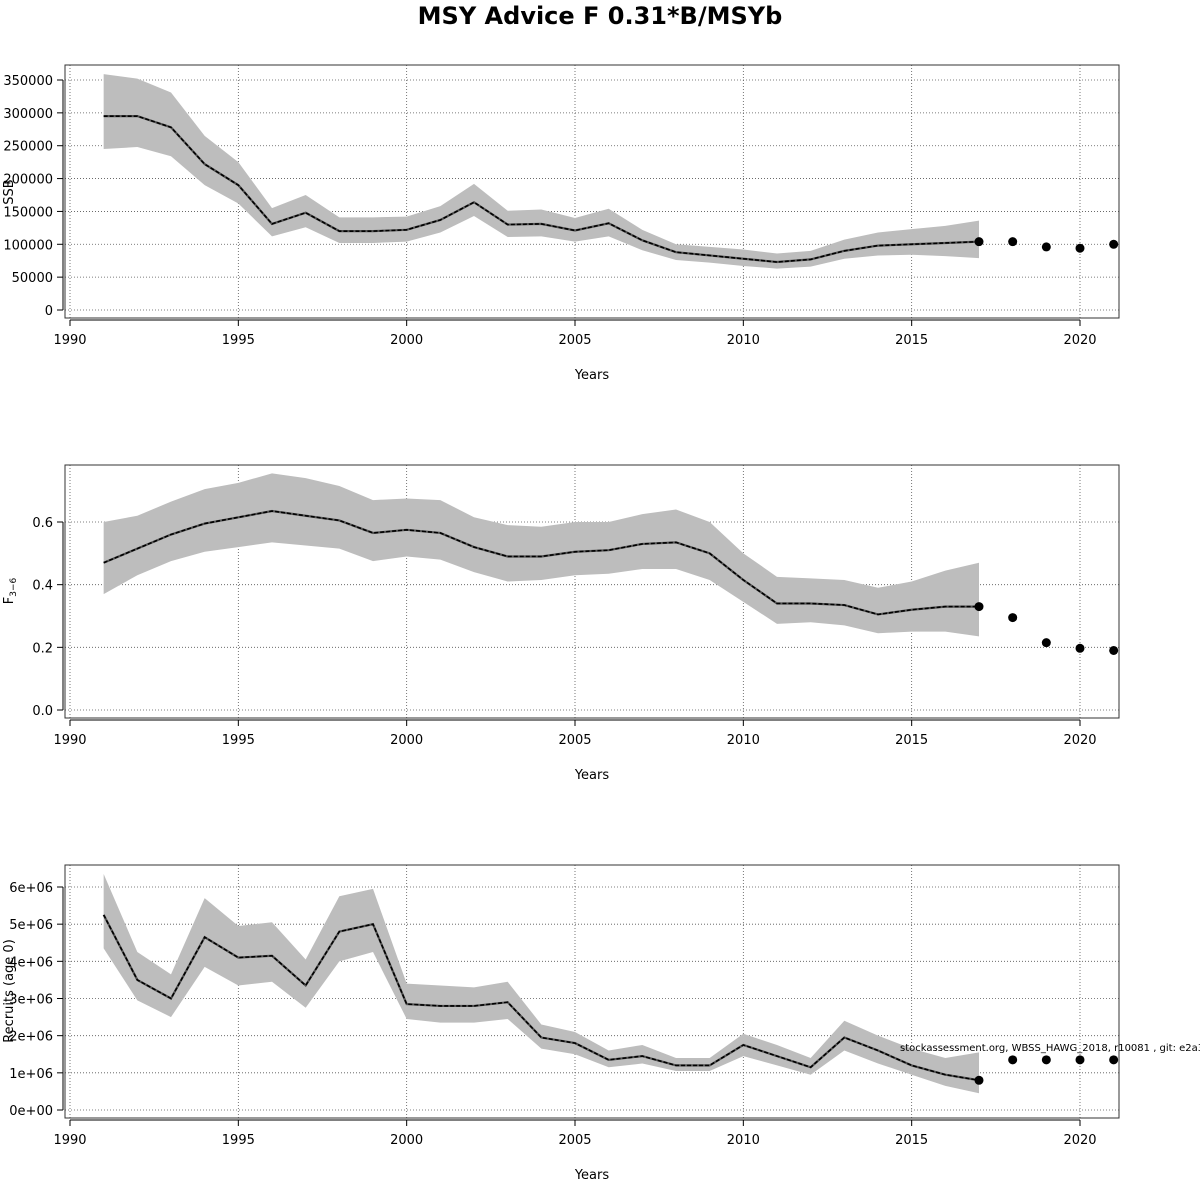  I want to click on y-tick-label: 5e+06, so click(31, 925).